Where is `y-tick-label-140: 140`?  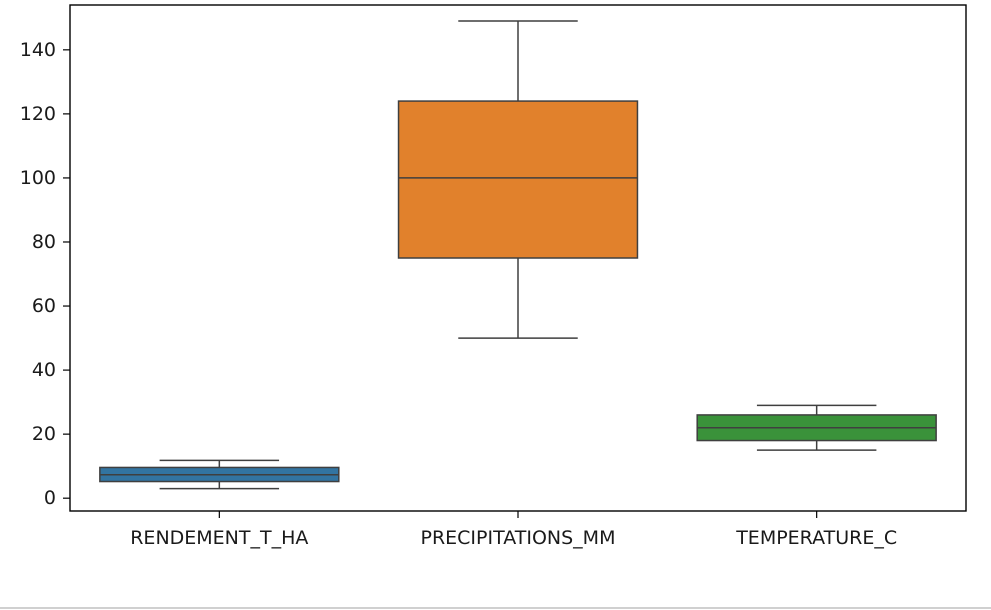
y-tick-label-140: 140 is located at coordinates (38, 50).